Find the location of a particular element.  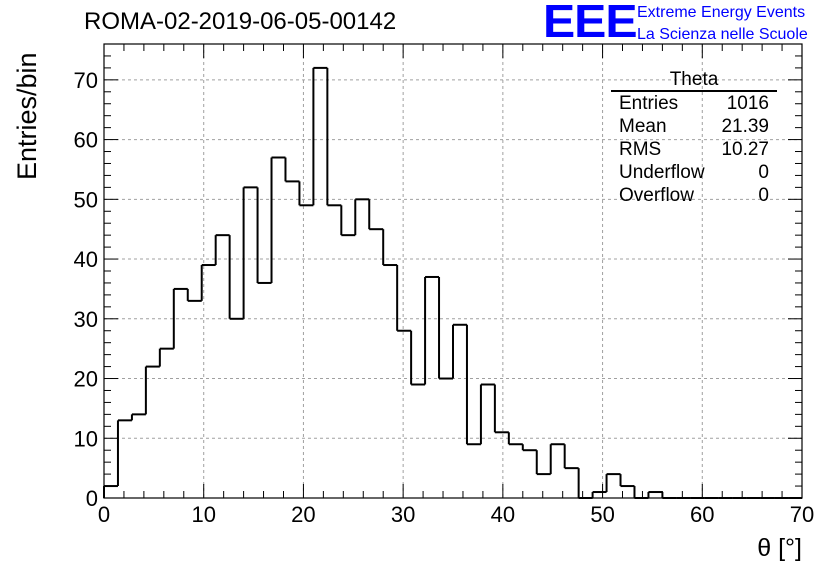

stats-label: Entries is located at coordinates (649, 103).